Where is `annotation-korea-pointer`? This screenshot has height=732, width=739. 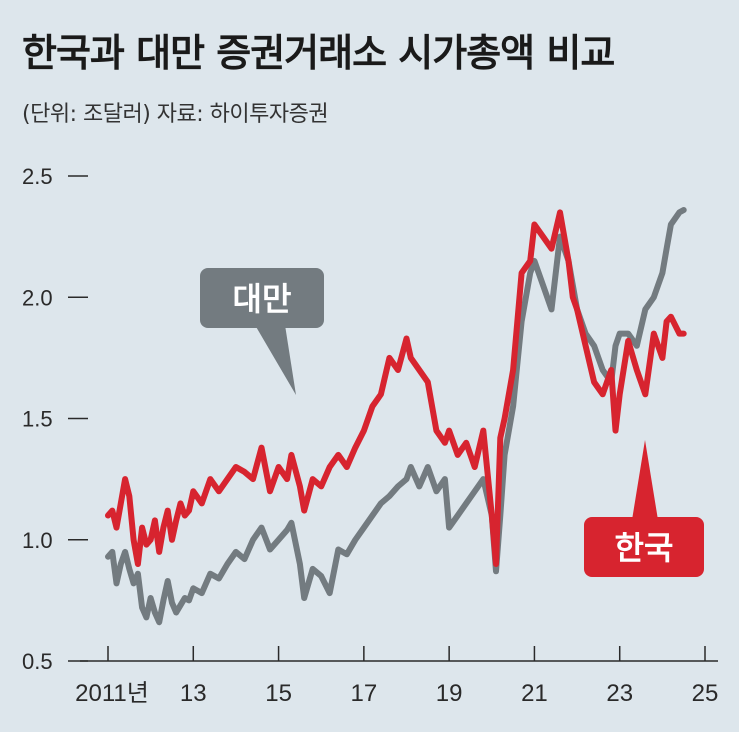
annotation-korea-pointer is located at coordinates (645, 480).